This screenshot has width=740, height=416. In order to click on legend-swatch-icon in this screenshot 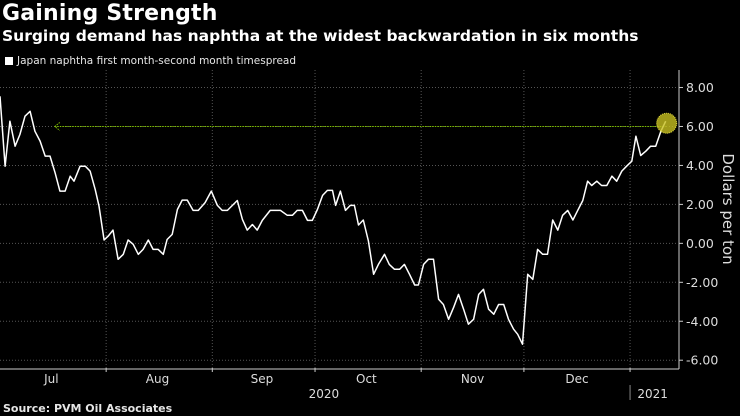, I will do `click(9, 61)`.